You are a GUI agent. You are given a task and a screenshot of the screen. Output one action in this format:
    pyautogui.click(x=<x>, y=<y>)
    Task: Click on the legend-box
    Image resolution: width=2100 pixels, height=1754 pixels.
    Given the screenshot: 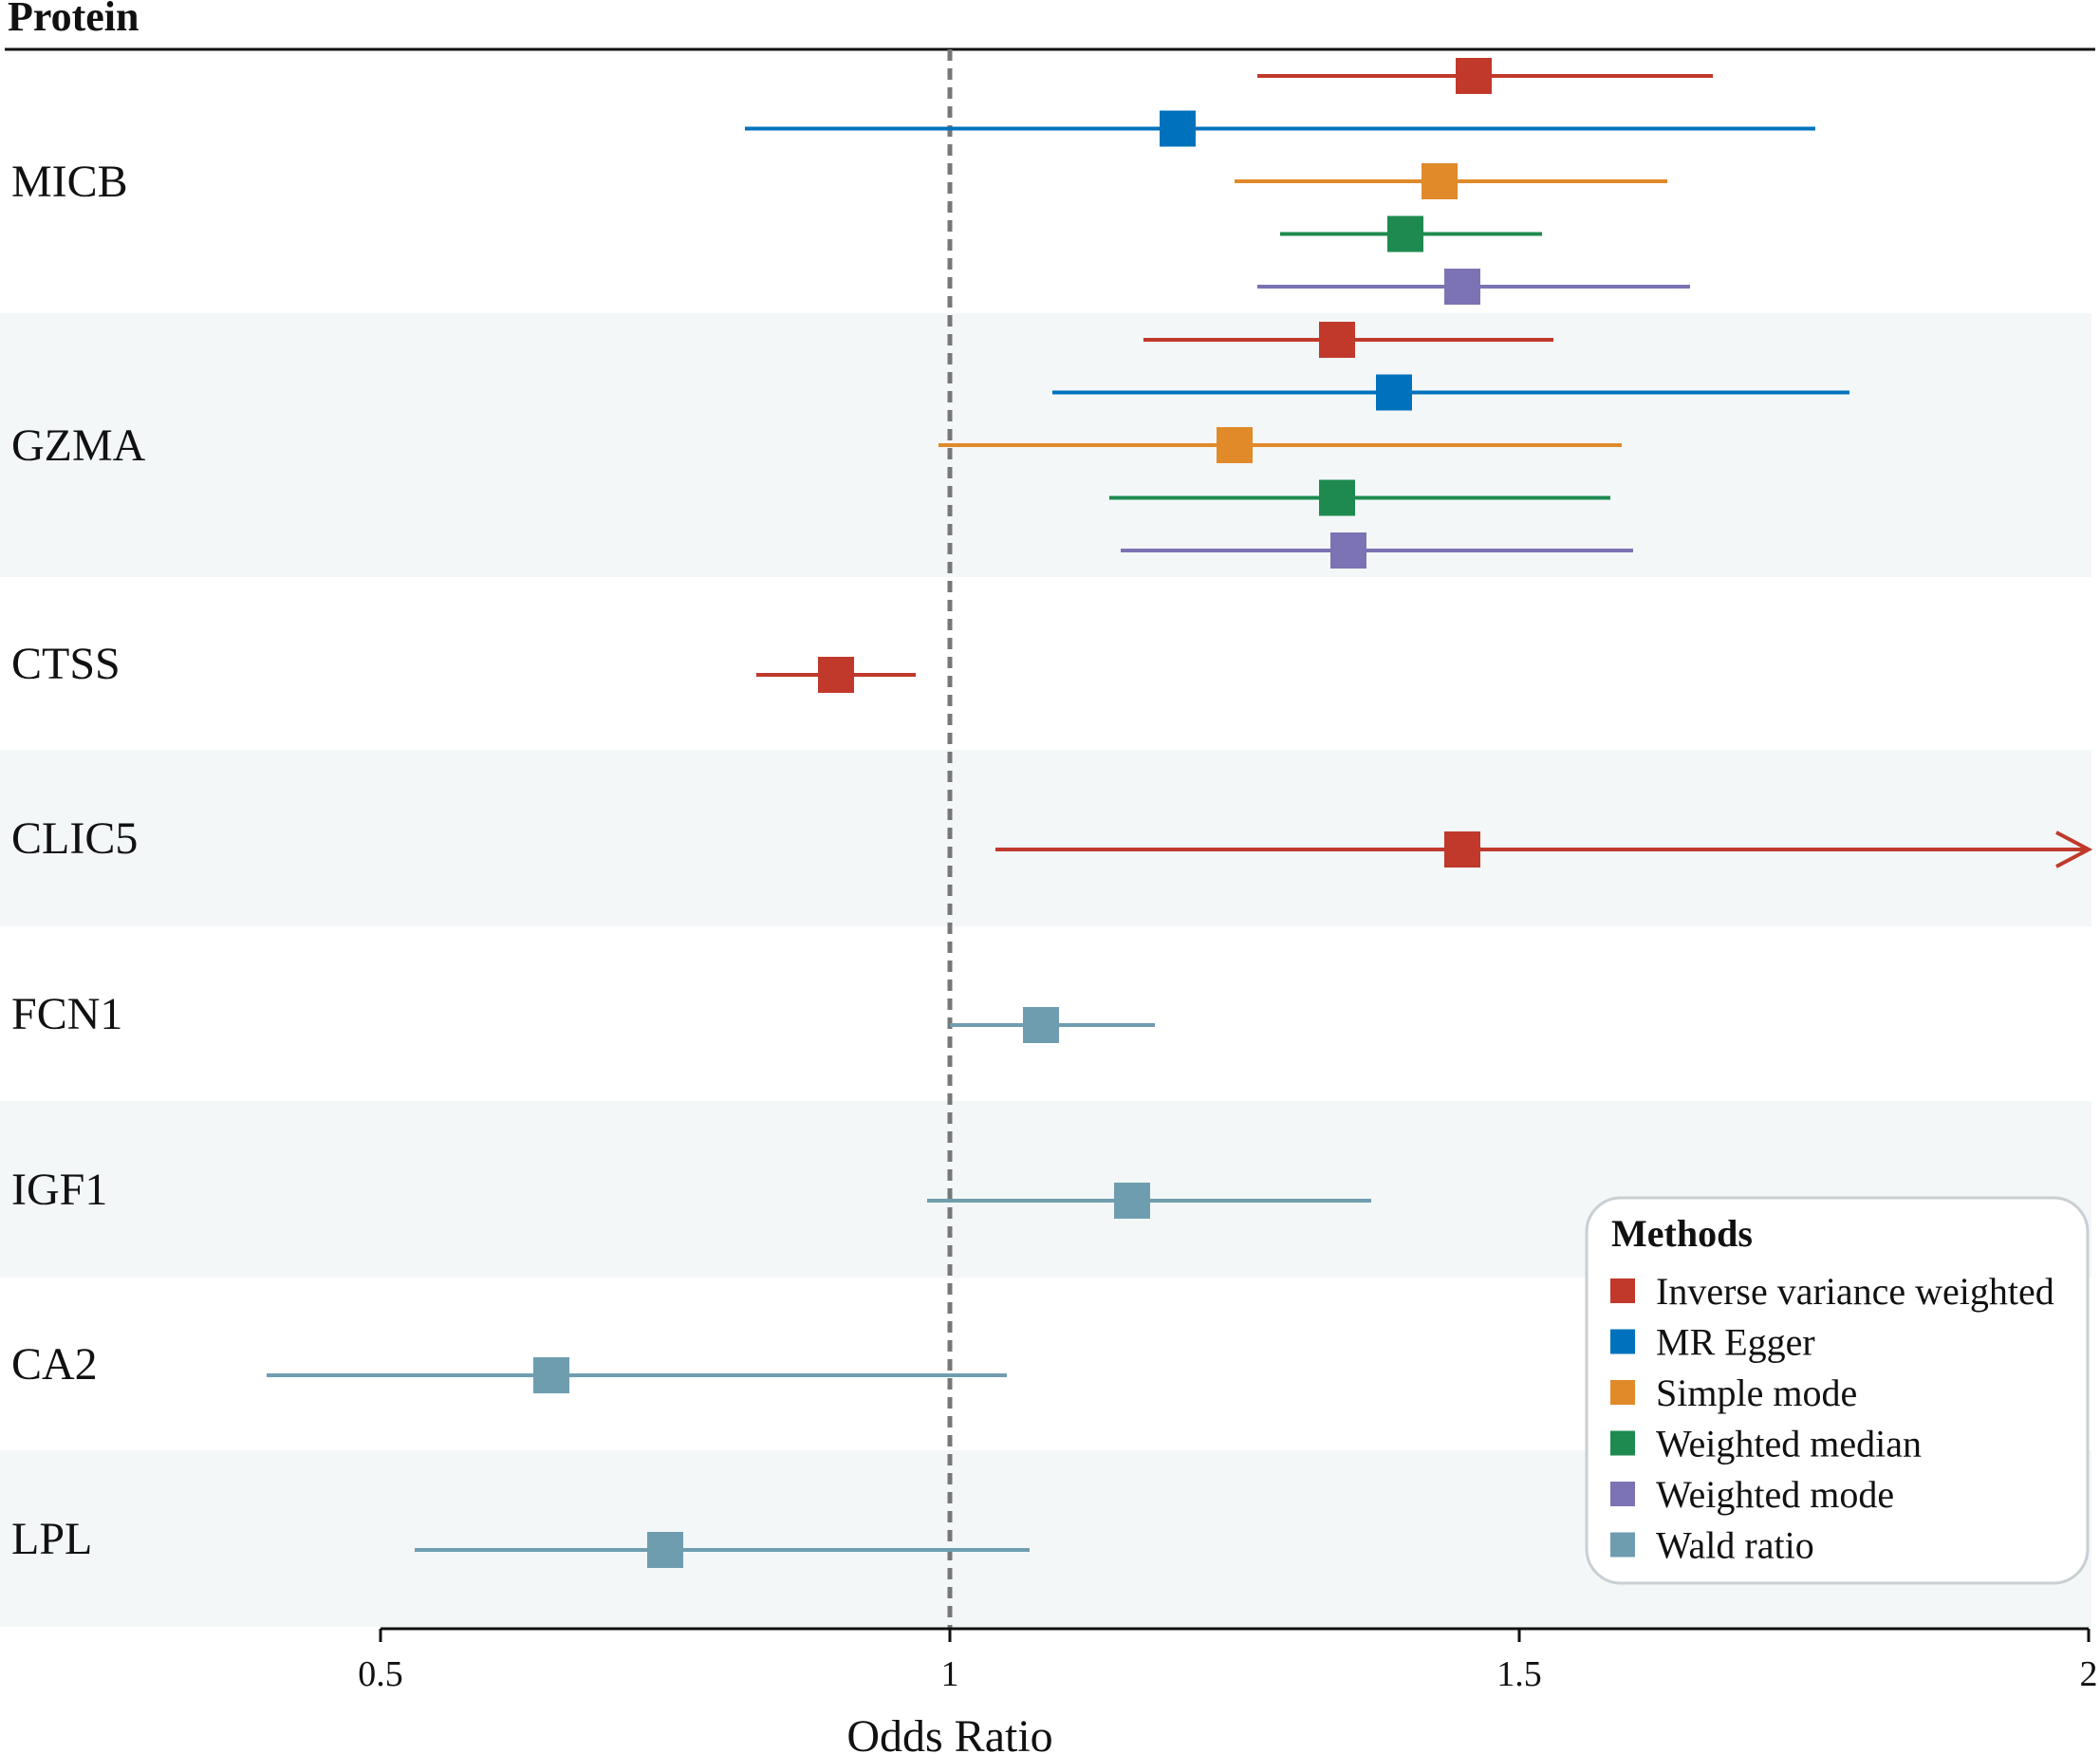 What is the action you would take?
    pyautogui.click(x=1837, y=1391)
    